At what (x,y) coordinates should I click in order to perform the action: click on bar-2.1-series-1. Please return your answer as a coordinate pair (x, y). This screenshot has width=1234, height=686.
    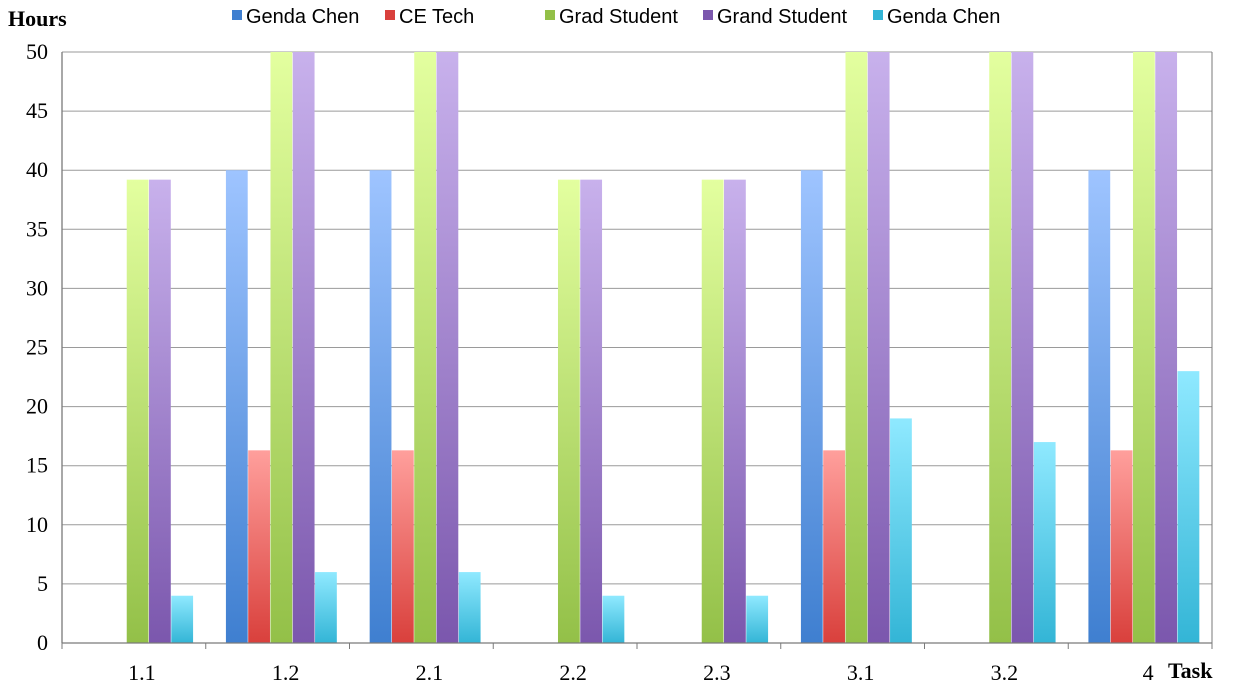
    Looking at the image, I should click on (380, 406).